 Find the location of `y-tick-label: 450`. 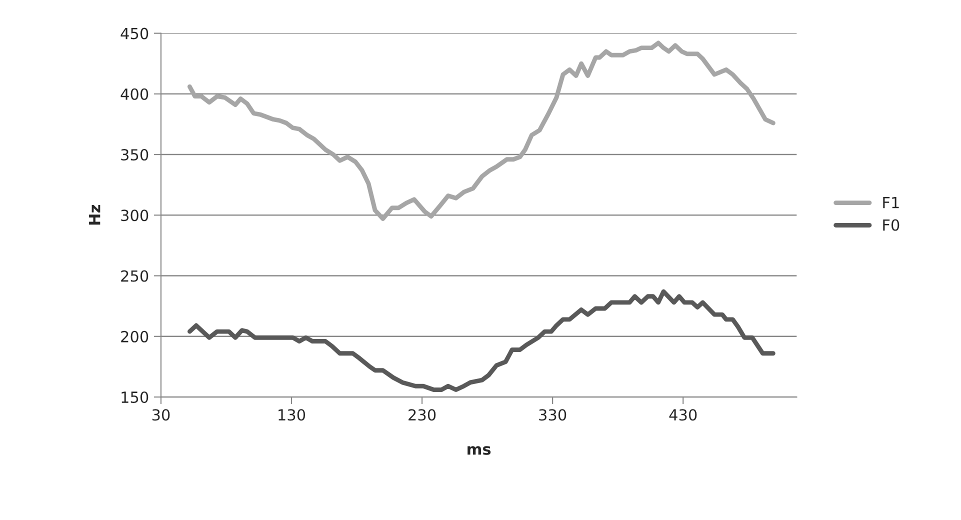

y-tick-label: 450 is located at coordinates (134, 34).